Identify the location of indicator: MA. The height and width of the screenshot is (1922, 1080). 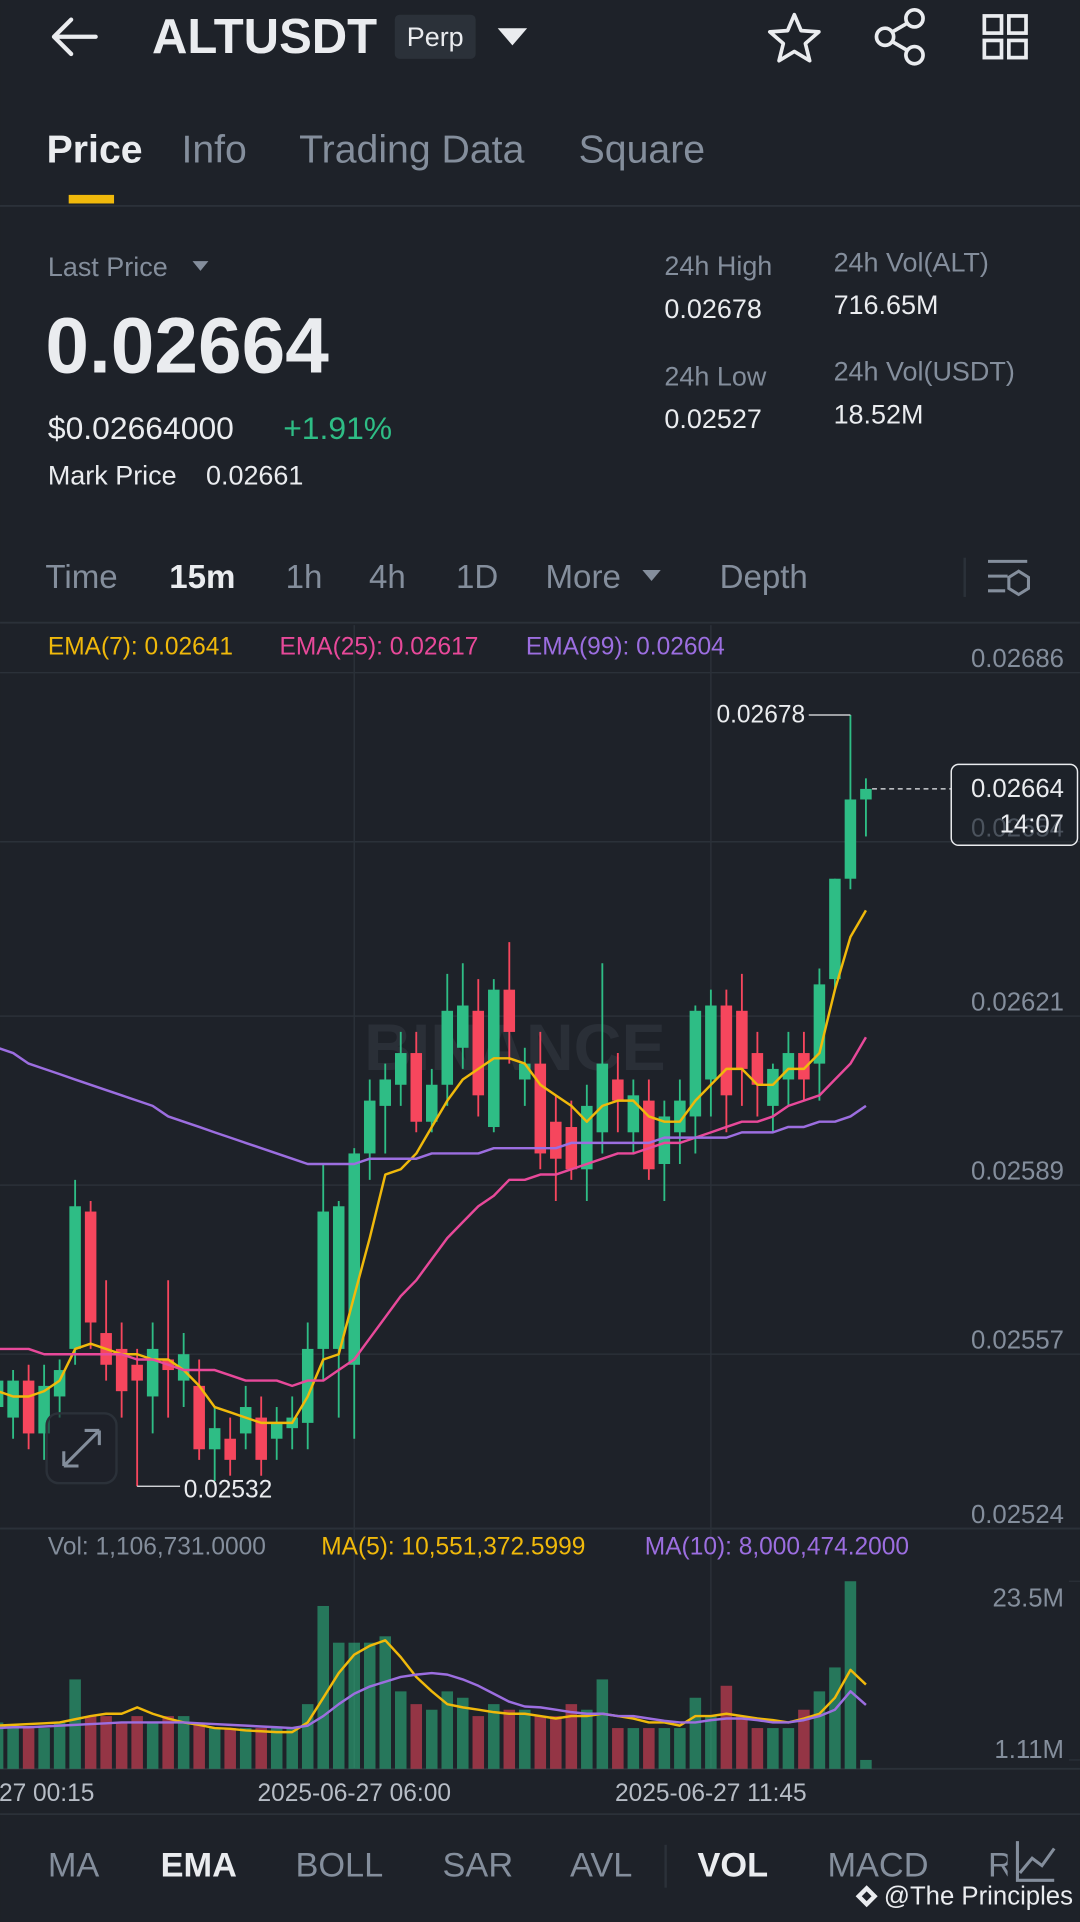
(74, 1866).